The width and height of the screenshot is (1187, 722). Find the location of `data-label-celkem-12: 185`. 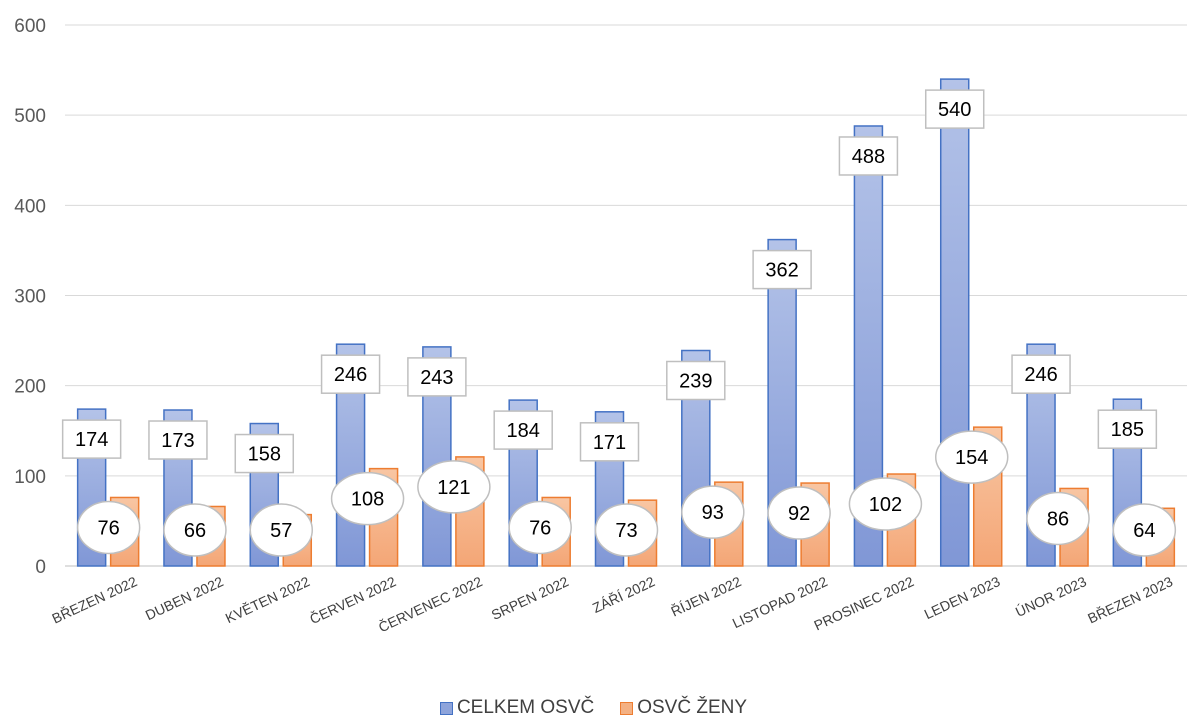

data-label-celkem-12: 185 is located at coordinates (1127, 430).